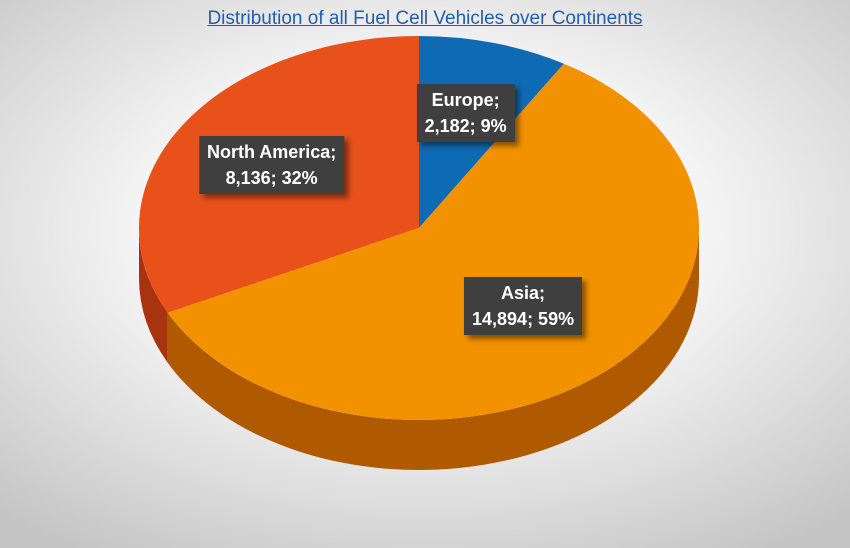 The image size is (850, 548). Describe the element at coordinates (465, 100) in the screenshot. I see `slice-label-europe-name: Europe;` at that location.